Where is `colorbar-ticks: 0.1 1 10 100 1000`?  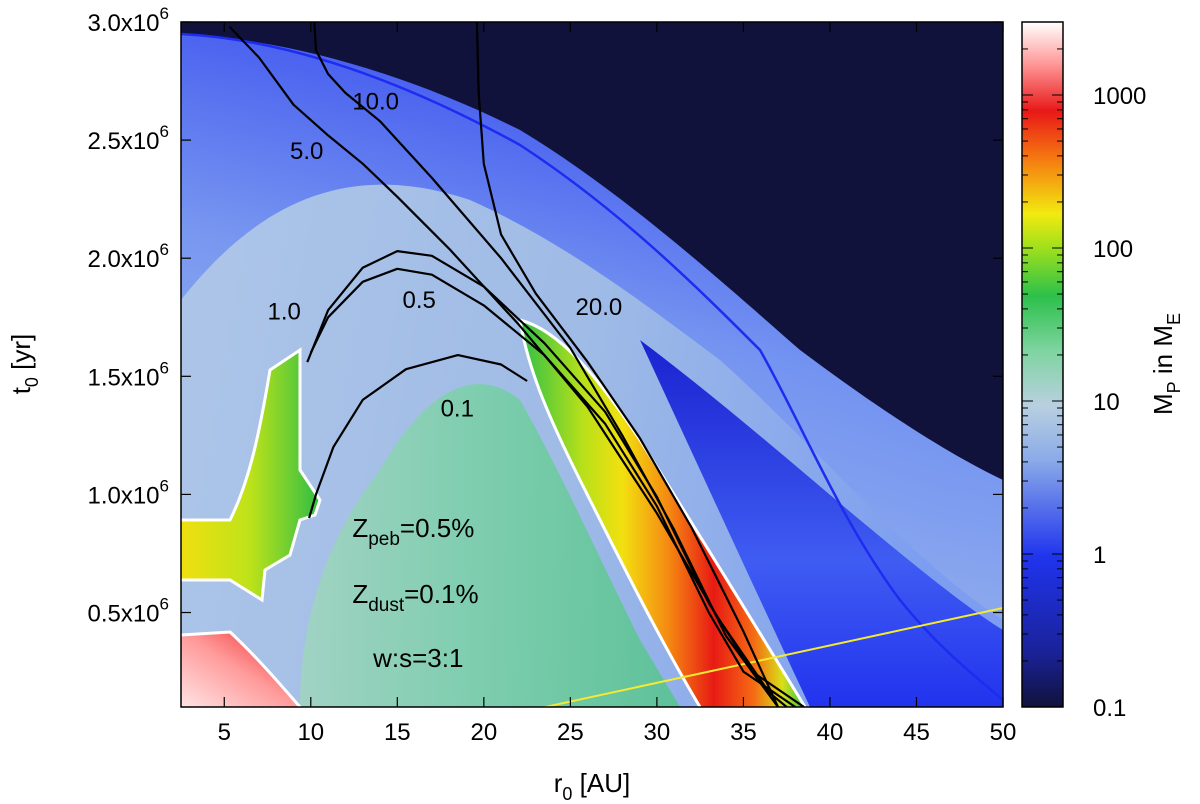 colorbar-ticks: 0.1 1 10 100 1000 is located at coordinates (1084, 371).